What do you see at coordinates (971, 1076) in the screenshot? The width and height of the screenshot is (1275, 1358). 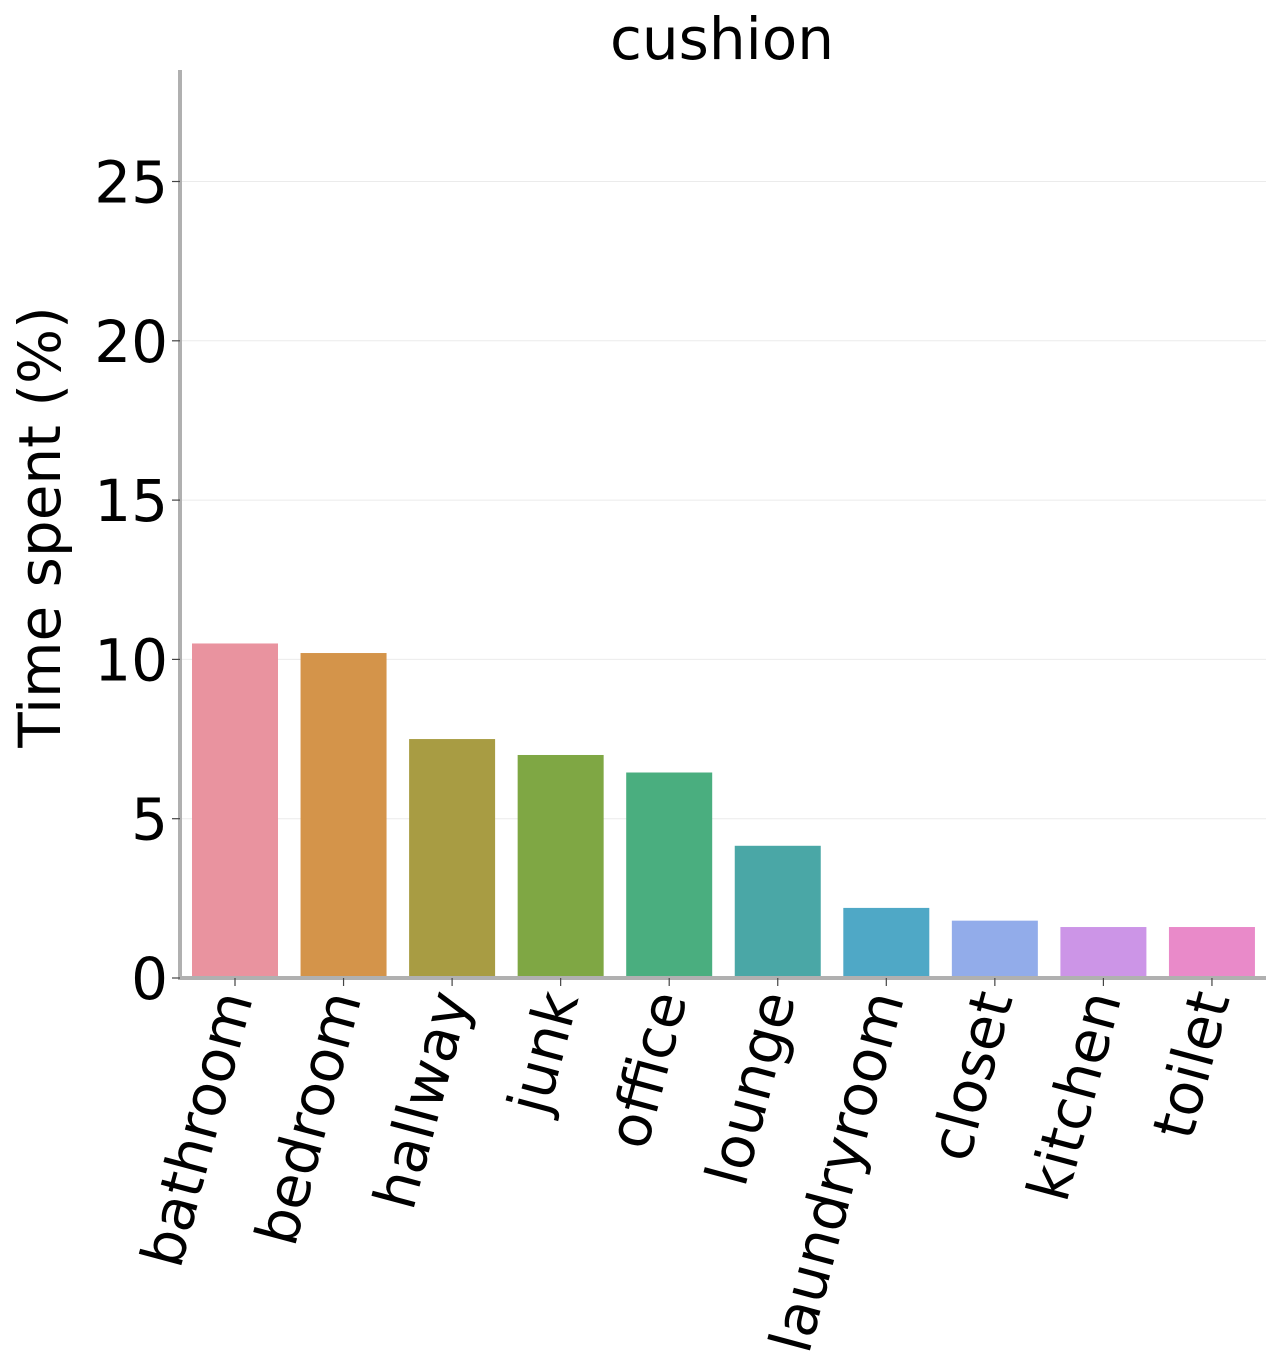 I see `x-tick-label: closet` at bounding box center [971, 1076].